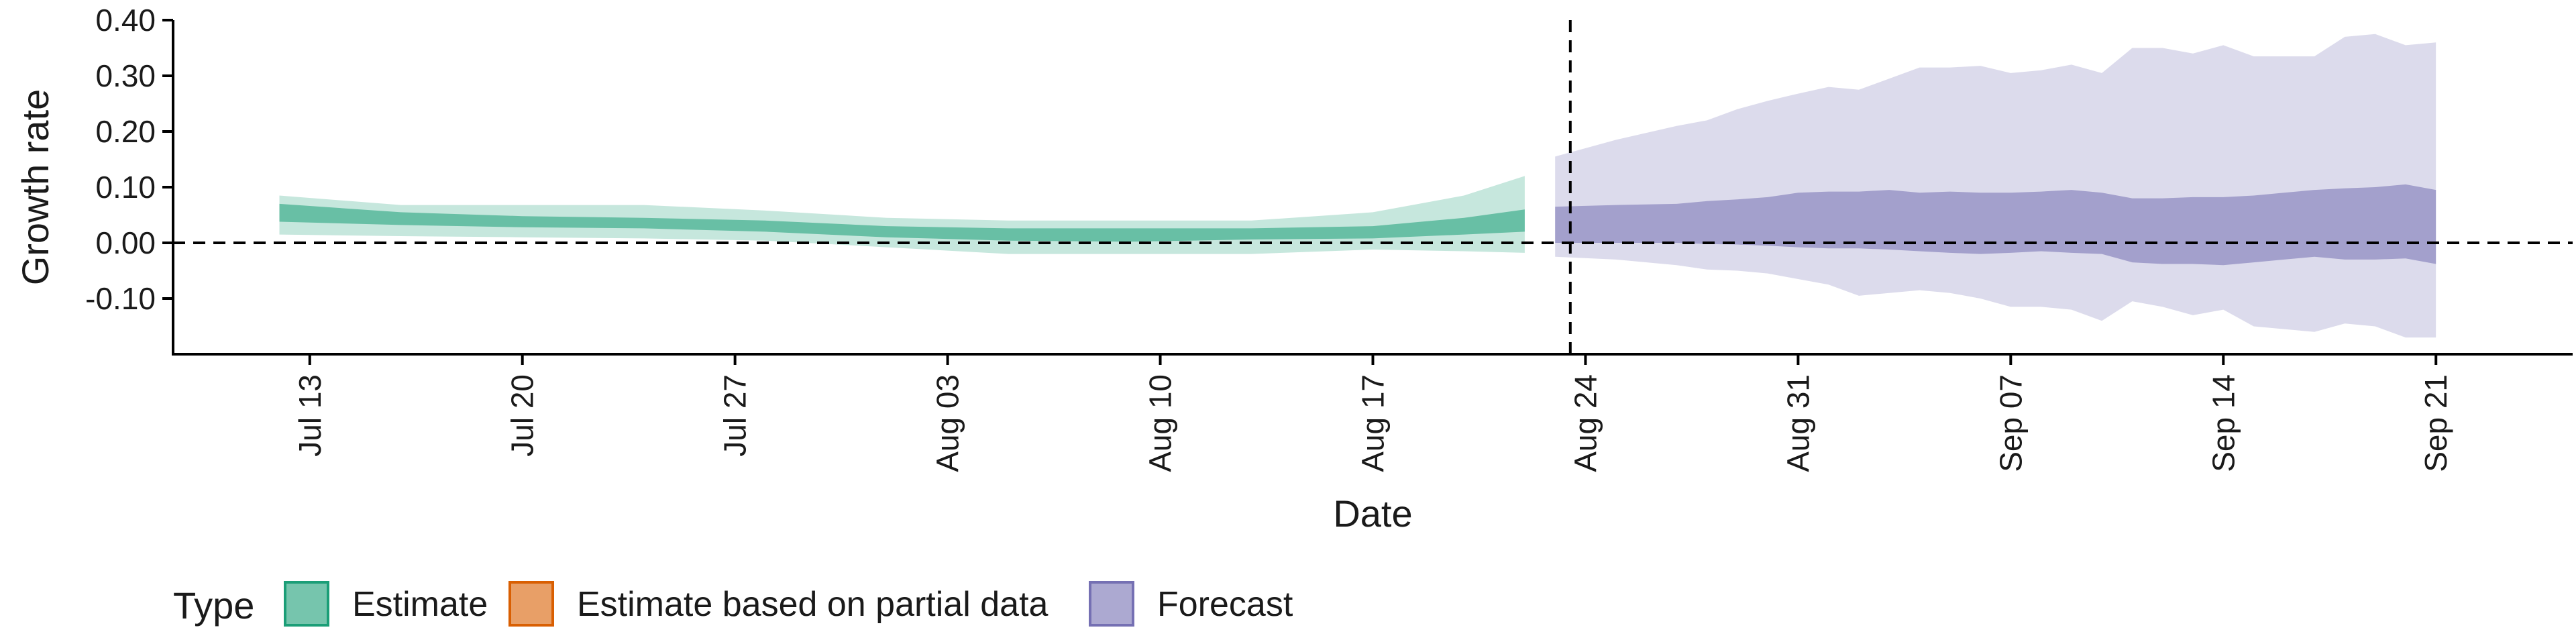 The width and height of the screenshot is (2576, 644). What do you see at coordinates (947, 423) in the screenshot?
I see `x-tick-label: Aug 03` at bounding box center [947, 423].